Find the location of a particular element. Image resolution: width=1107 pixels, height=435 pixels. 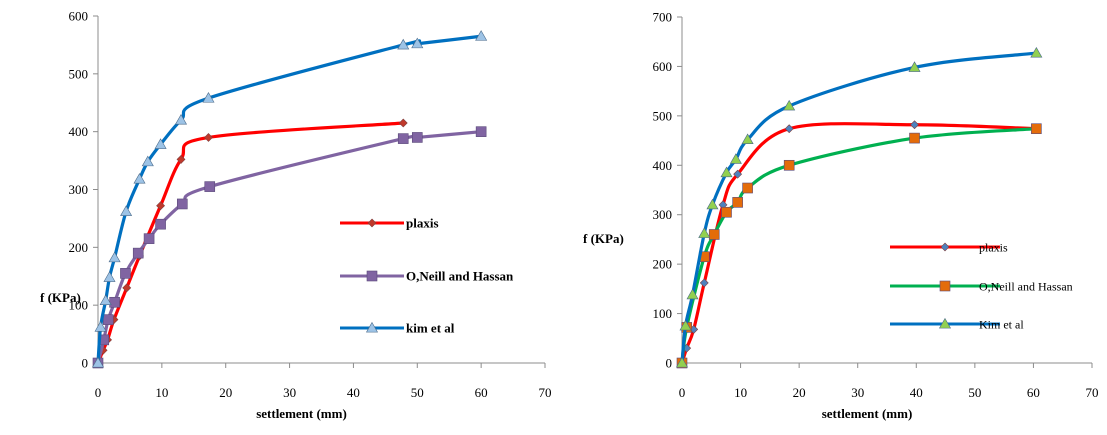

y-tick-label: 700 is located at coordinates (663, 17).